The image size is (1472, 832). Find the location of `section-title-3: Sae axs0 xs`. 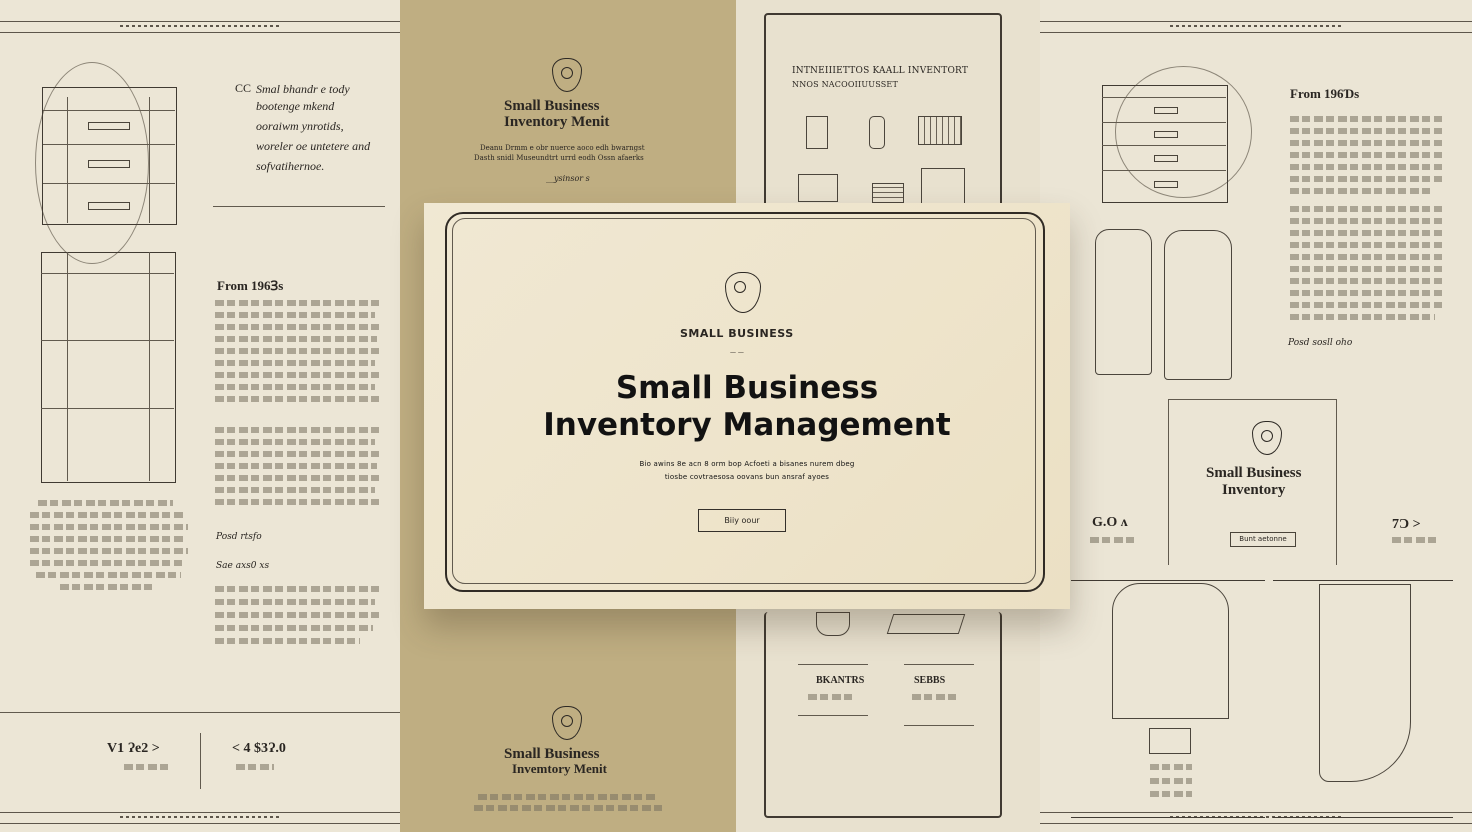

section-title-3: Sae axs0 xs is located at coordinates (243, 566).